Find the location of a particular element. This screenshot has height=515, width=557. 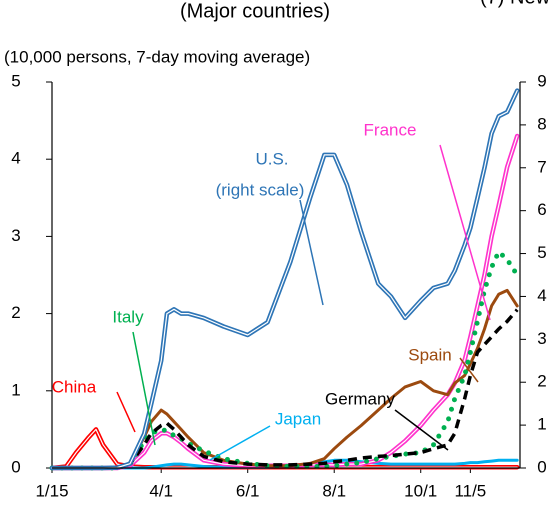

annotation: Japan is located at coordinates (298, 418).